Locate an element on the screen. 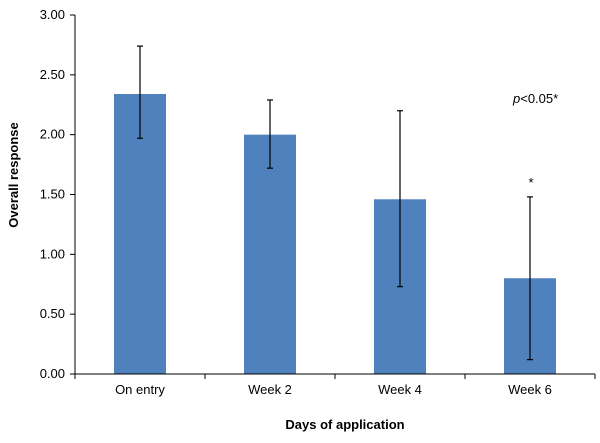 The height and width of the screenshot is (443, 600). x-tick-label: On entry is located at coordinates (140, 389).